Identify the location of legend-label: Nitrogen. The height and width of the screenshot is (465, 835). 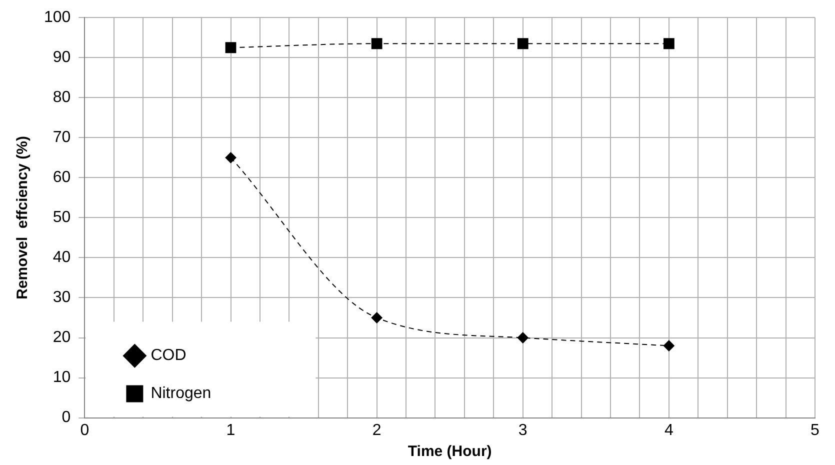
(181, 393).